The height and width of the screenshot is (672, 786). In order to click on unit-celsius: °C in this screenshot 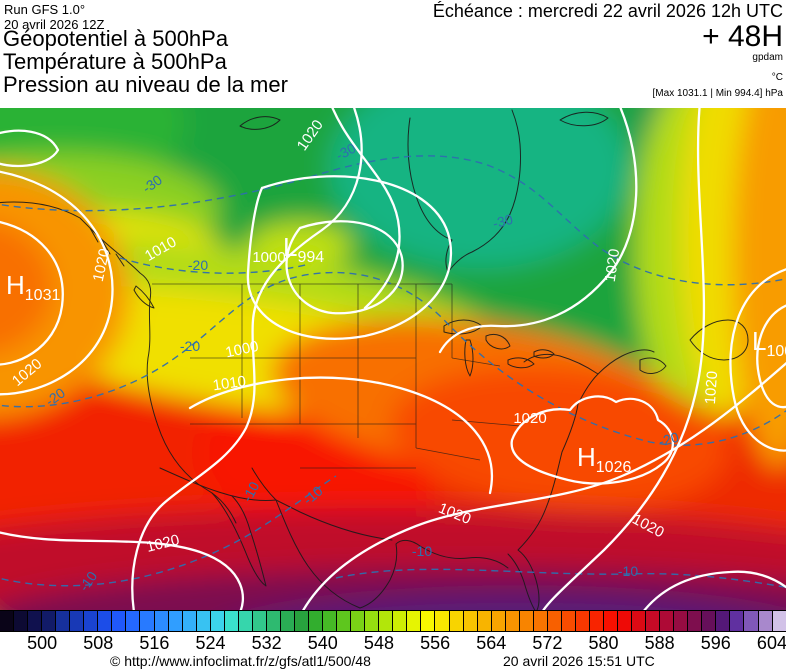, I will do `click(777, 77)`.